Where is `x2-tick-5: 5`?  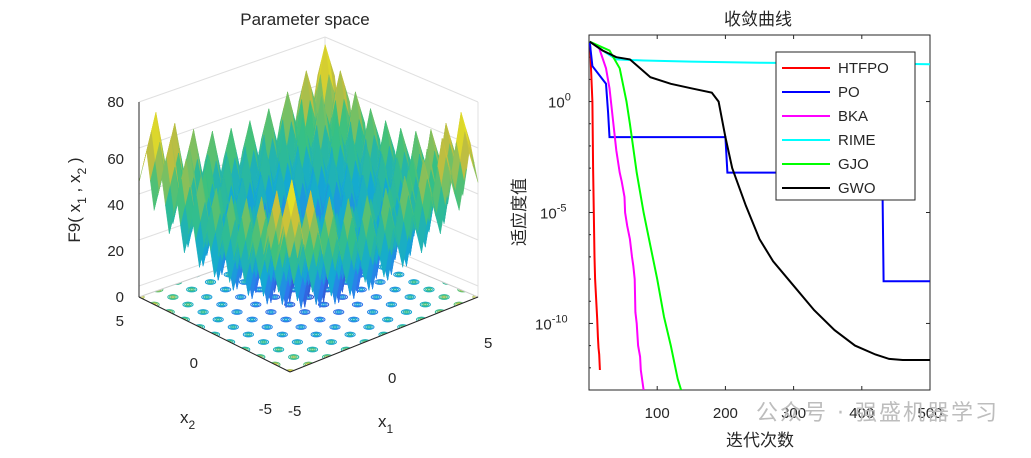
x2-tick-5: 5 is located at coordinates (120, 321).